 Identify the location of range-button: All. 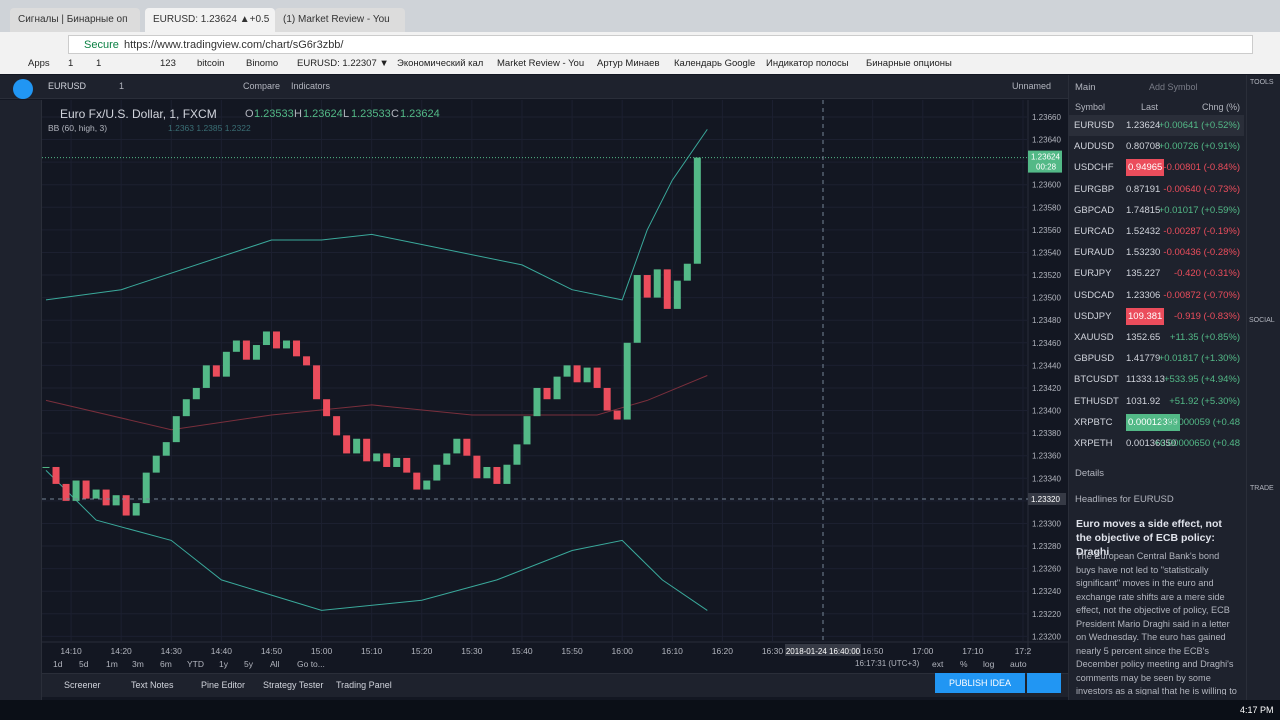
(275, 664).